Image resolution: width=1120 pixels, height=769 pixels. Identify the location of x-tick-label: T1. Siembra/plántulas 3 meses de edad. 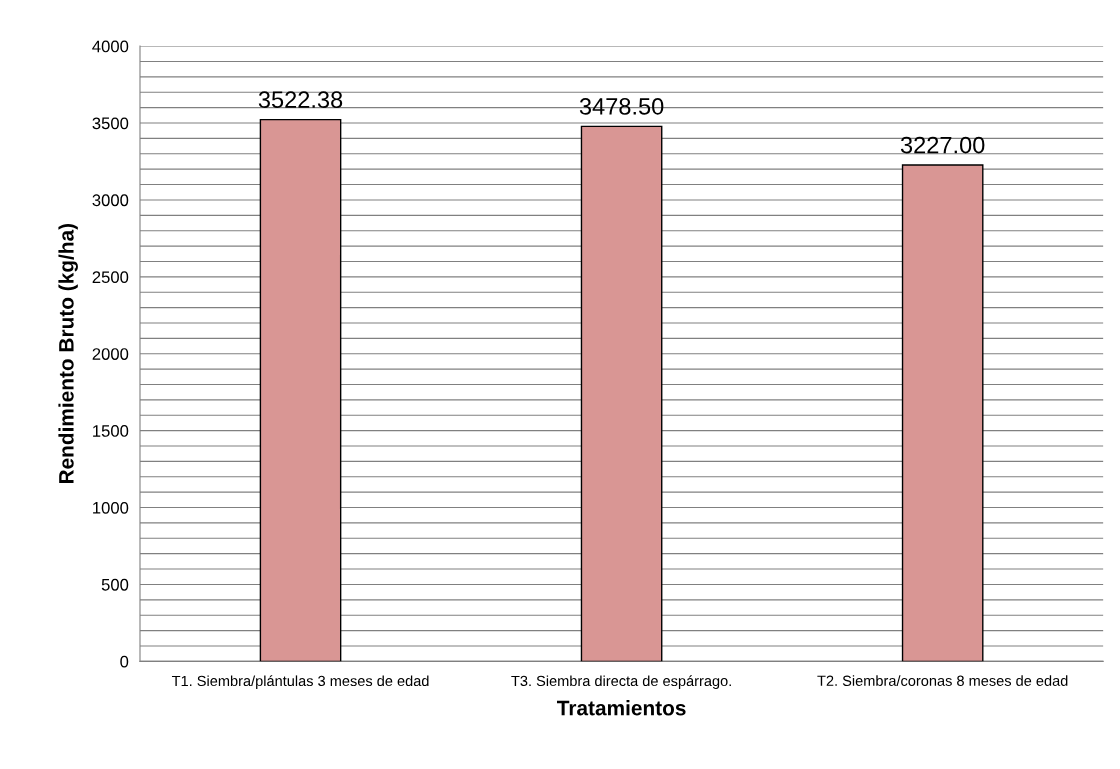
(300, 682).